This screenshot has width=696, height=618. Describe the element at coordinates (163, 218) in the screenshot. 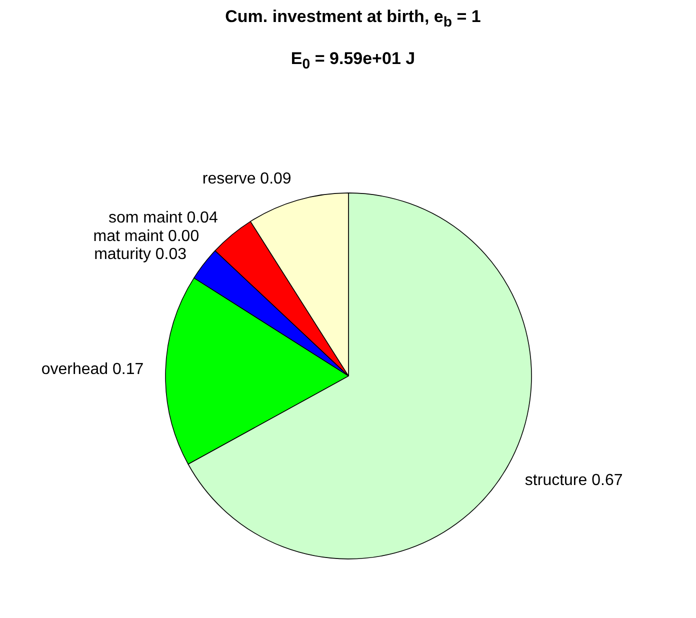

I see `slice-label: som maint 0.04` at that location.